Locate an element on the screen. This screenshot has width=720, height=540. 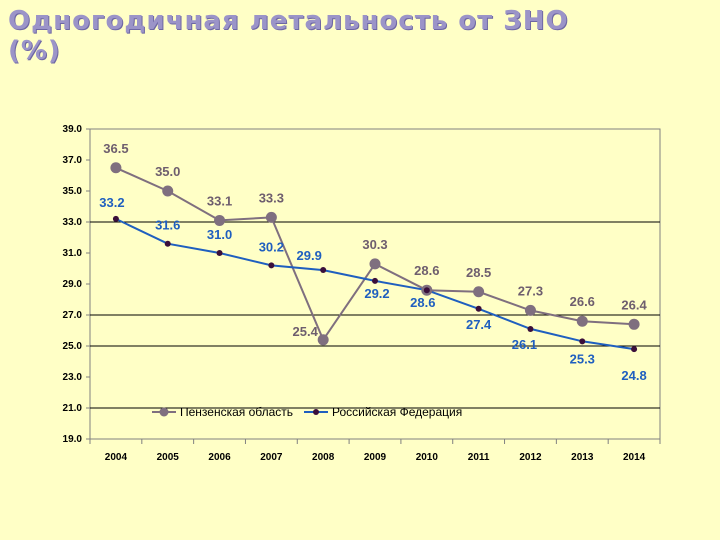
x-tick-label: 2012 is located at coordinates (530, 457).